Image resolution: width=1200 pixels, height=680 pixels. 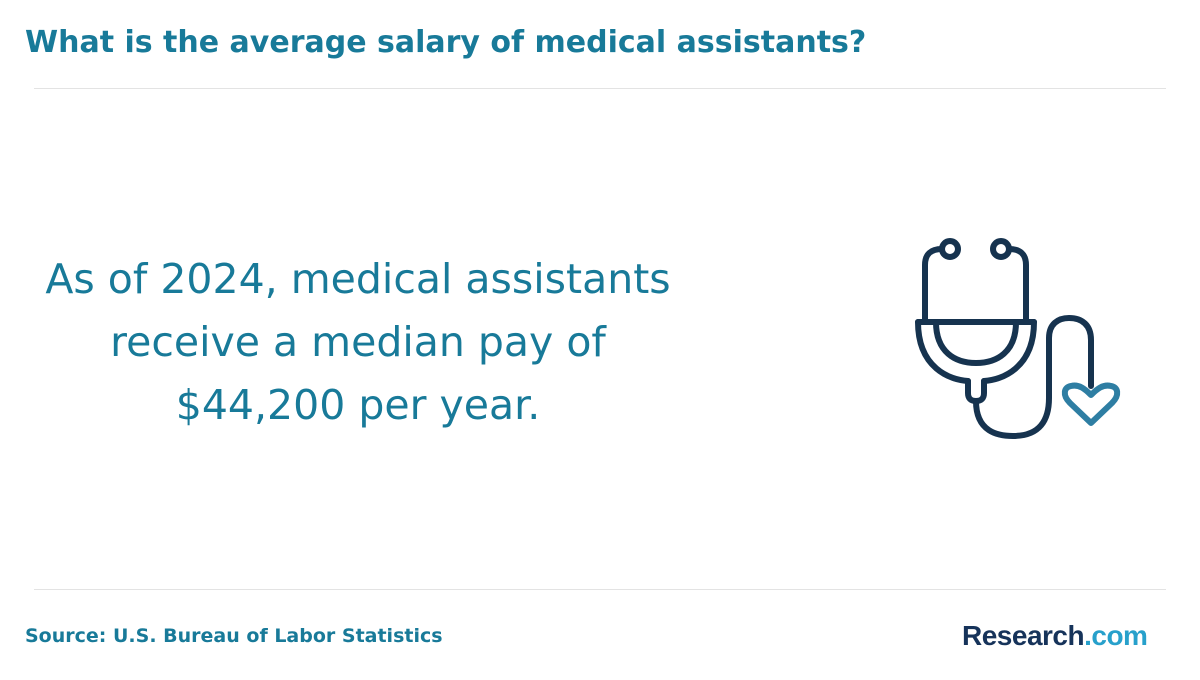 I want to click on research-com-logo: Research.com, so click(x=1055, y=636).